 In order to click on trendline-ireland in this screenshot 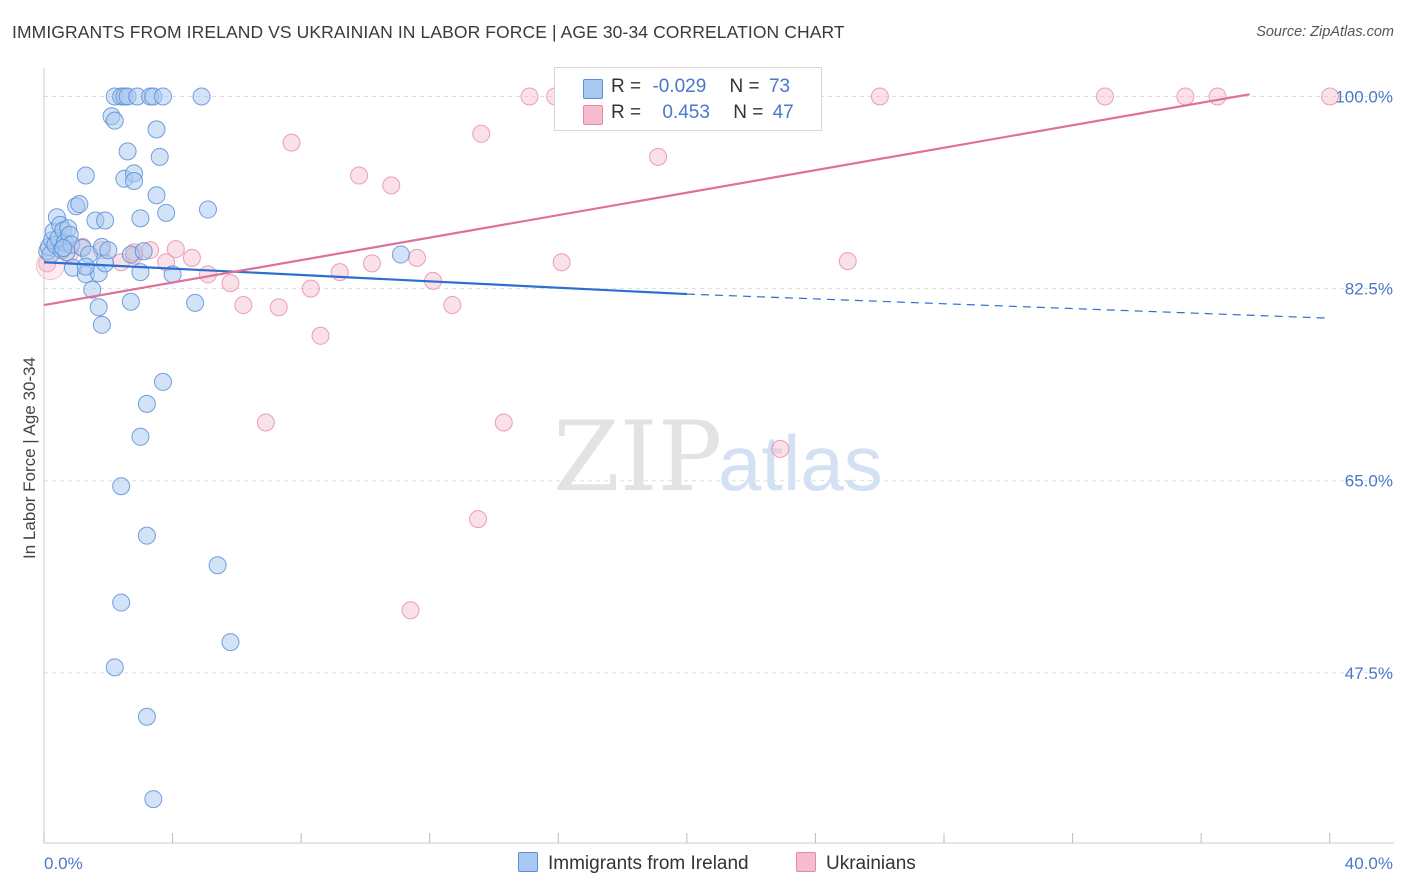, I will do `click(365, 278)`.